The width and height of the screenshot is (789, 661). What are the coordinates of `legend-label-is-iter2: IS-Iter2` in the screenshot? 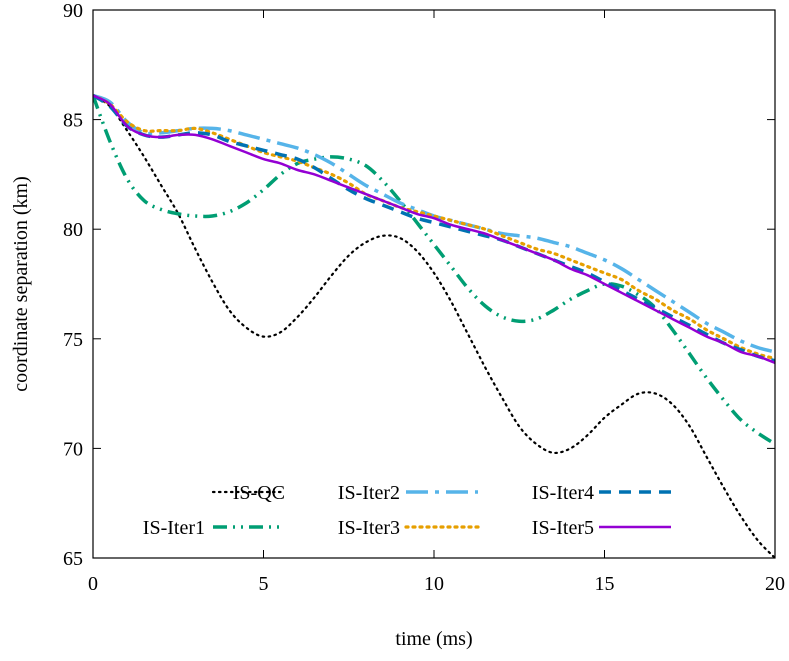 It's located at (369, 493).